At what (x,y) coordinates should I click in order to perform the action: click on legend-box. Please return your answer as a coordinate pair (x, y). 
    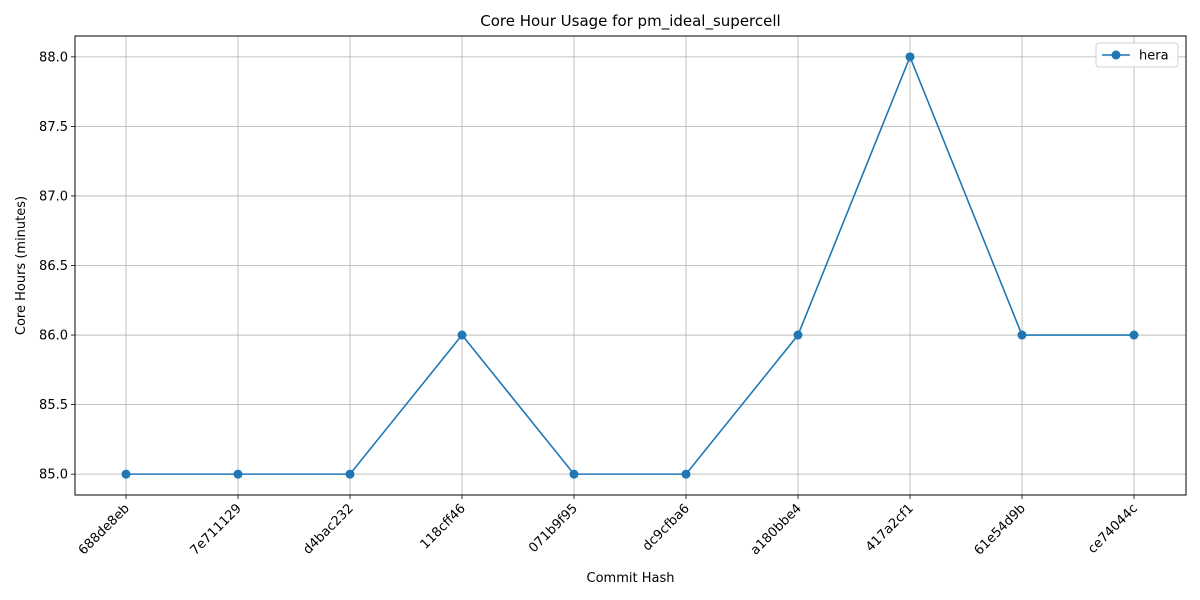
    Looking at the image, I should click on (1137, 55).